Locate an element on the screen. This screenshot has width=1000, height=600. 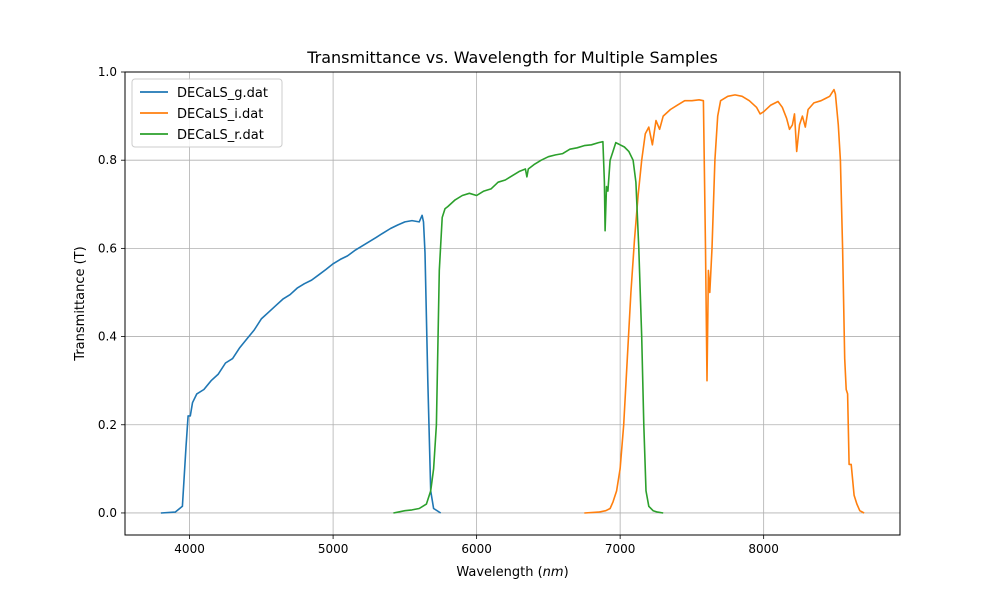
legend-label: DECaLS_r.dat is located at coordinates (220, 135).